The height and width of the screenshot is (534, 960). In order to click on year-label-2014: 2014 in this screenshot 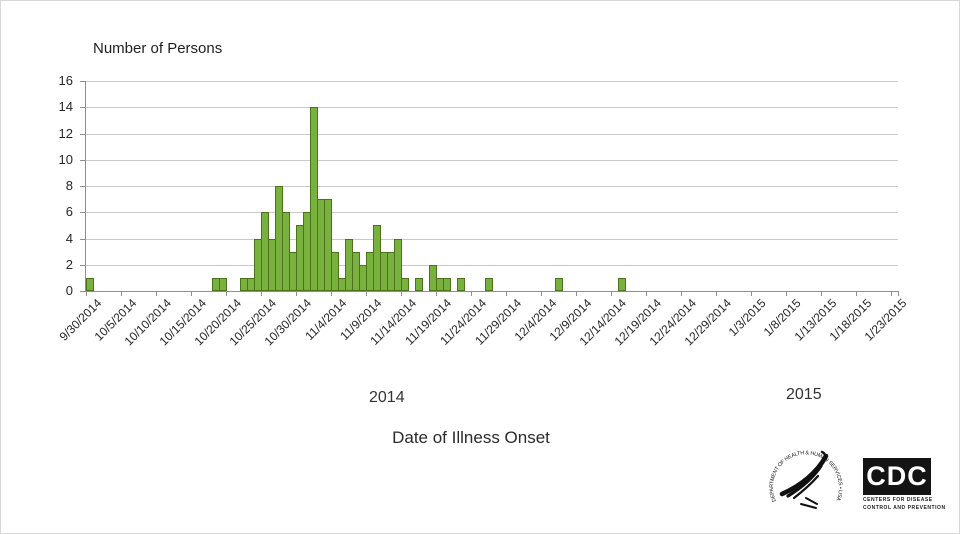, I will do `click(387, 397)`.